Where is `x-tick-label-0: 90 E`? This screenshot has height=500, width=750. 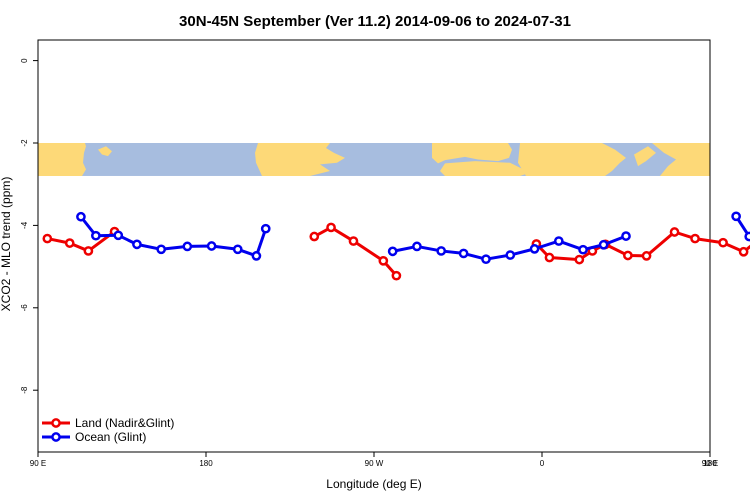
x-tick-label-0: 90 E is located at coordinates (38, 463).